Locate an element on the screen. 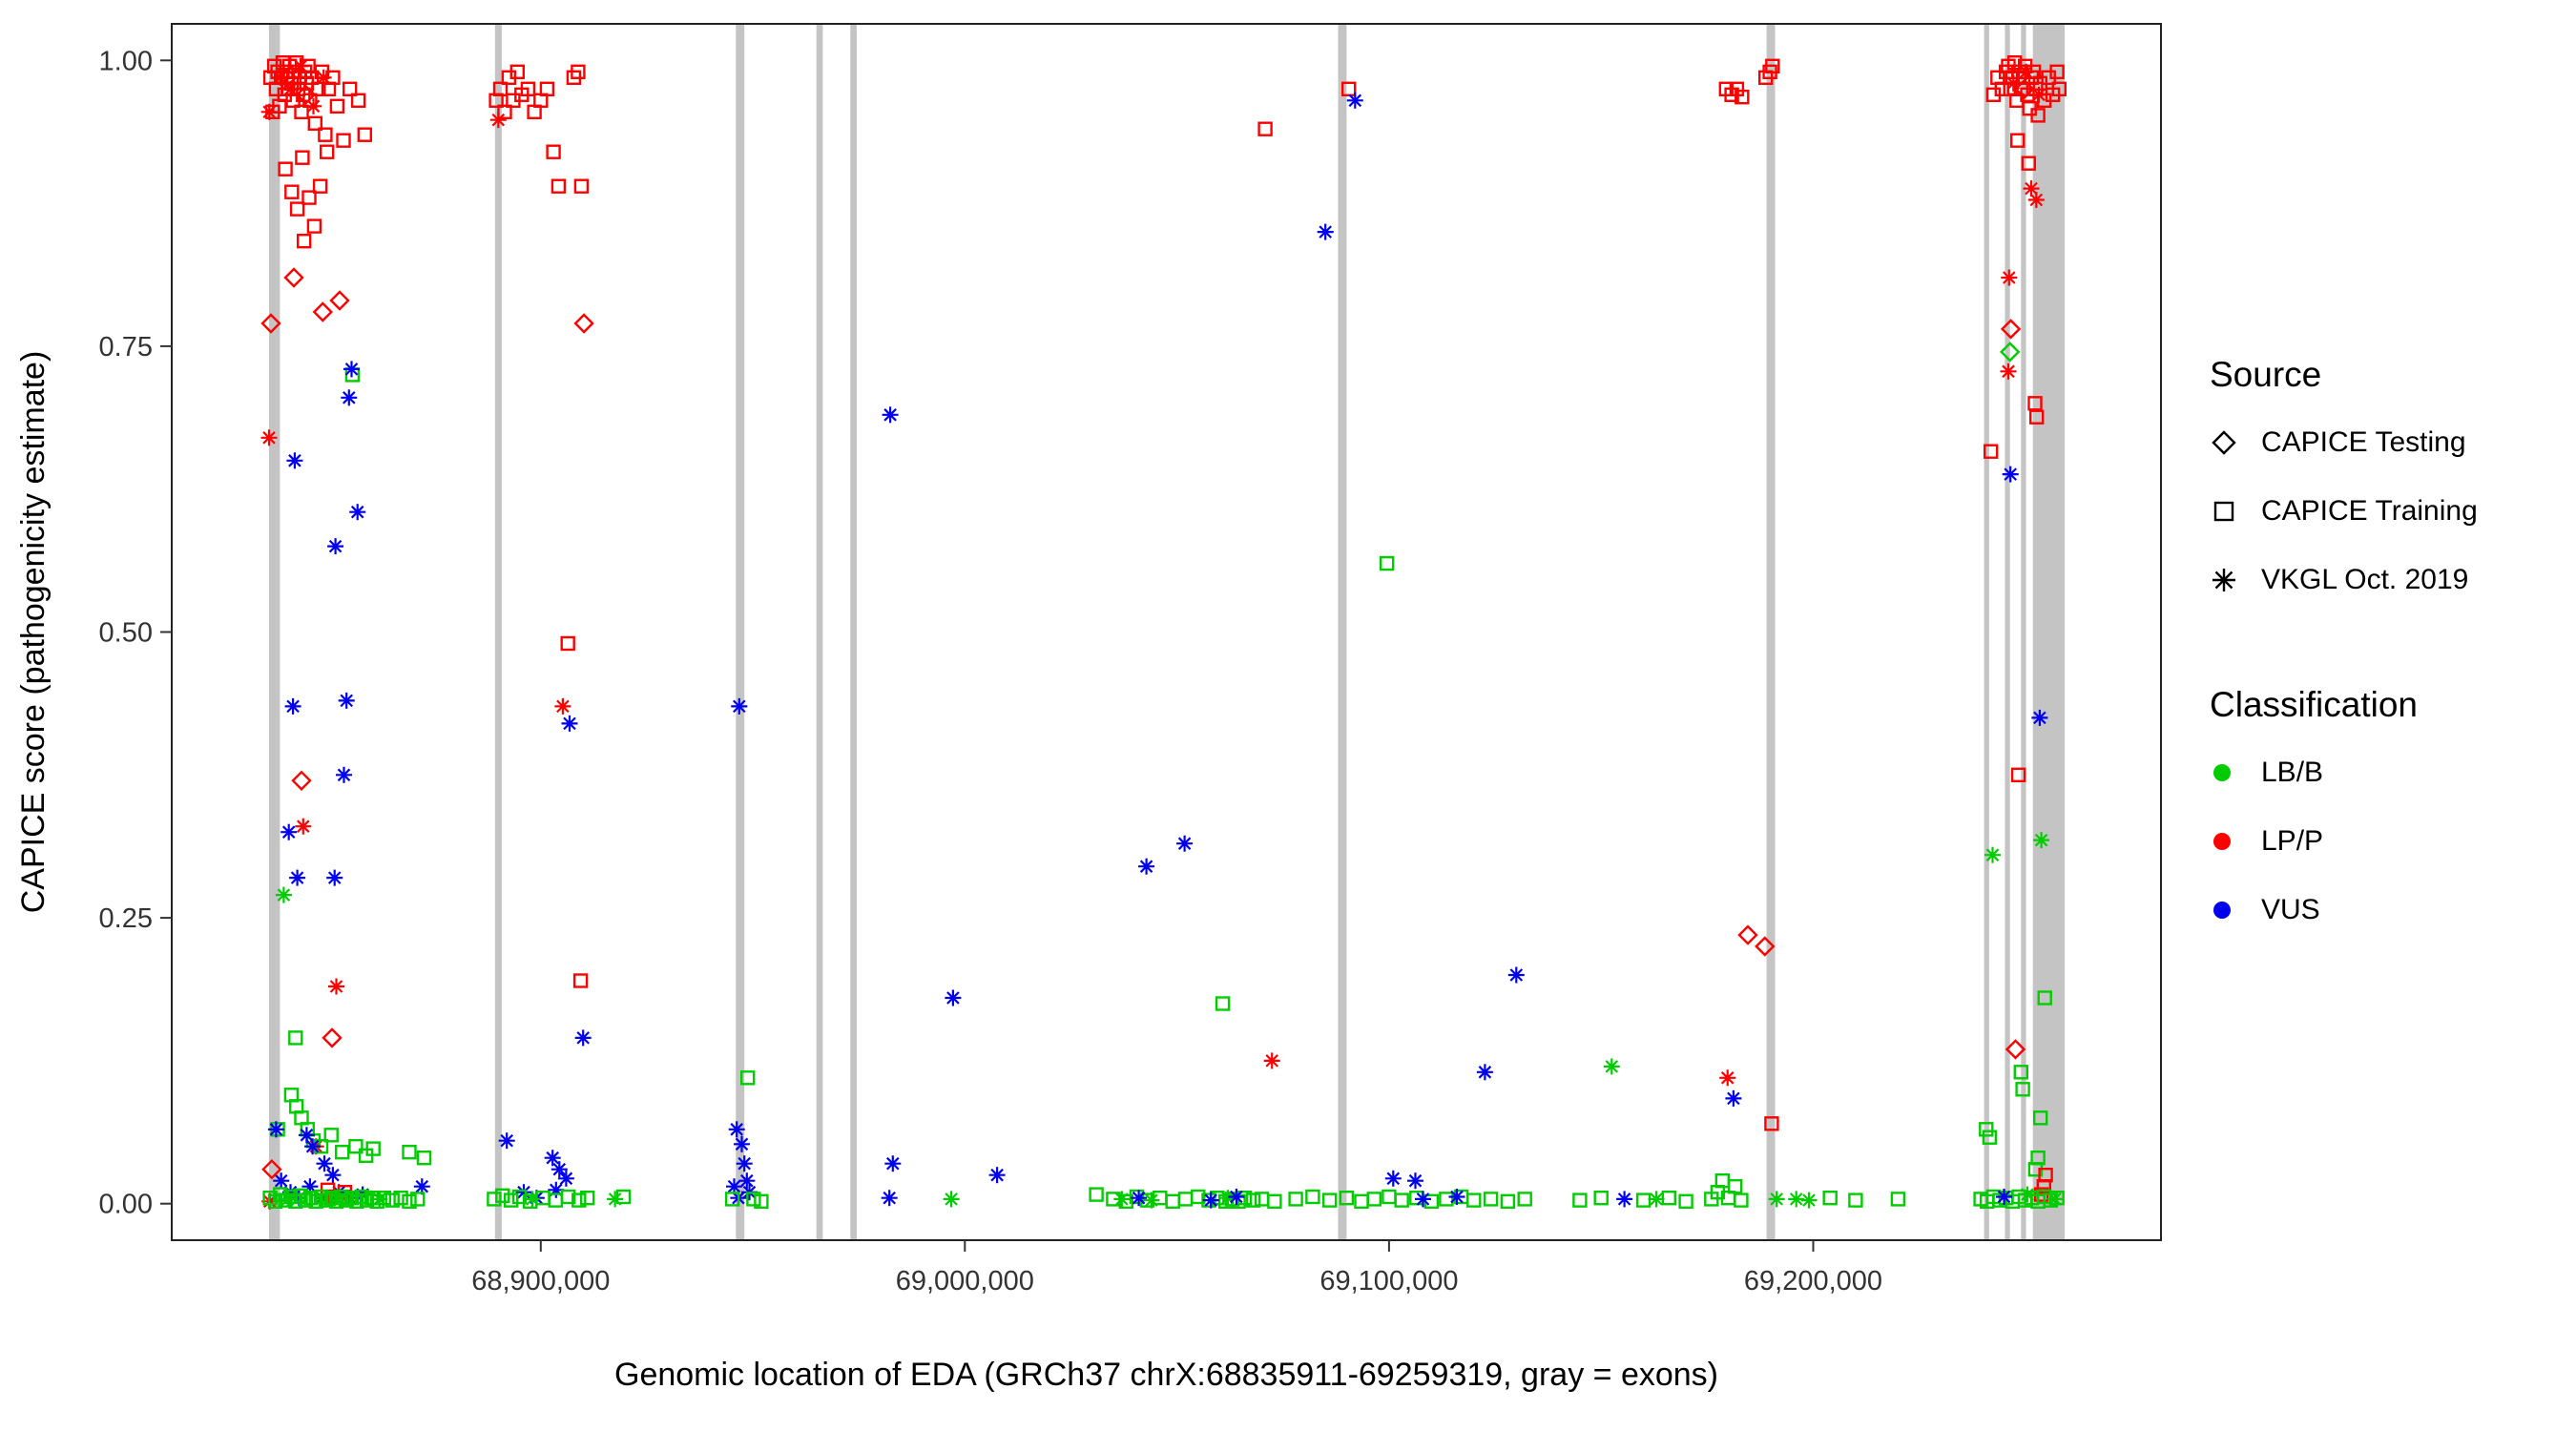 The height and width of the screenshot is (1431, 2576). square-icon is located at coordinates (2229, 511).